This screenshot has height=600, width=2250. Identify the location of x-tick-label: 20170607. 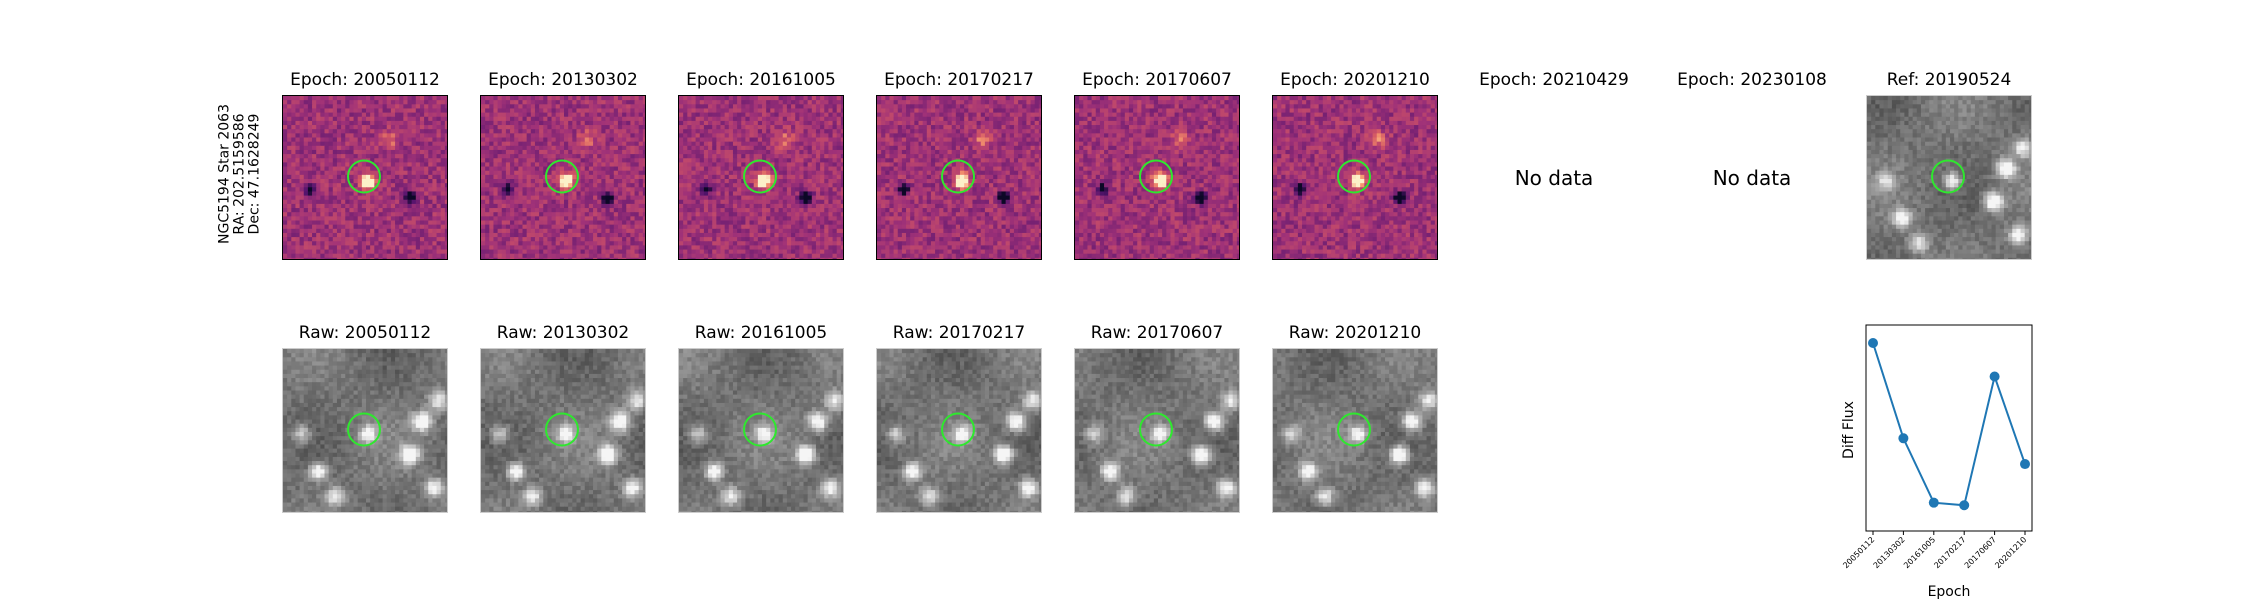
(1980, 552).